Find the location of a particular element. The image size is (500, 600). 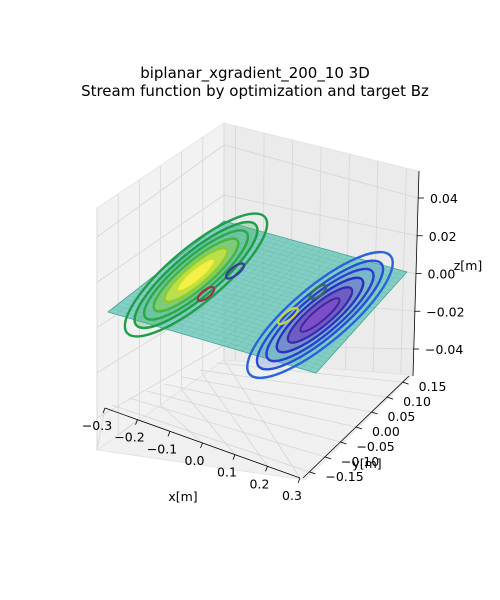

x-tick-label: 0.3 is located at coordinates (292, 495).